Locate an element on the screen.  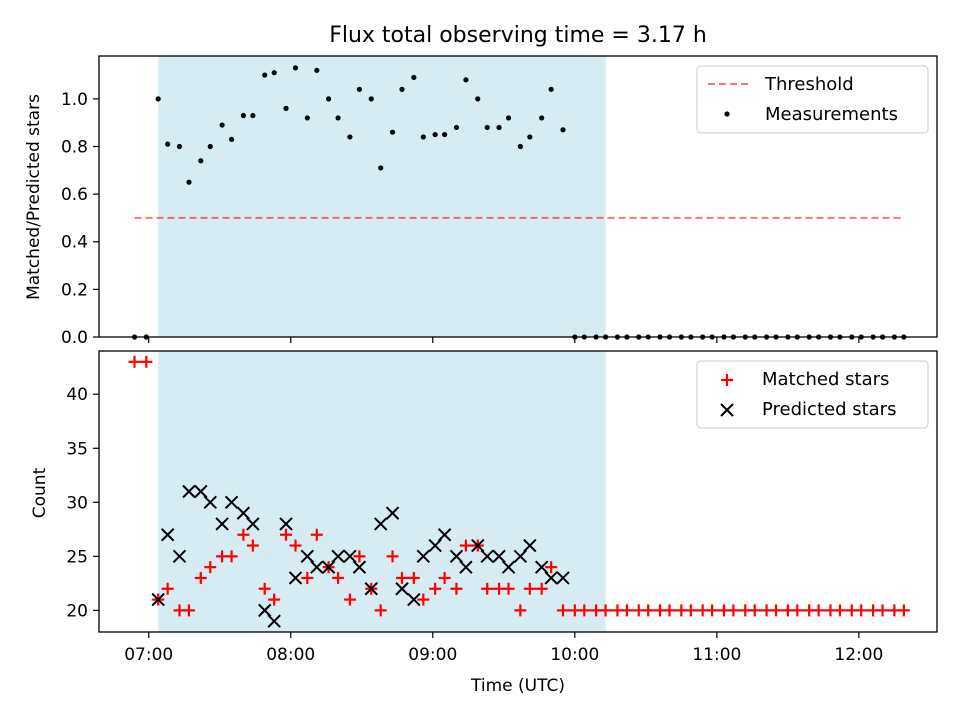
bottom-legend: Matched stars Predicted stars is located at coordinates (812, 394).